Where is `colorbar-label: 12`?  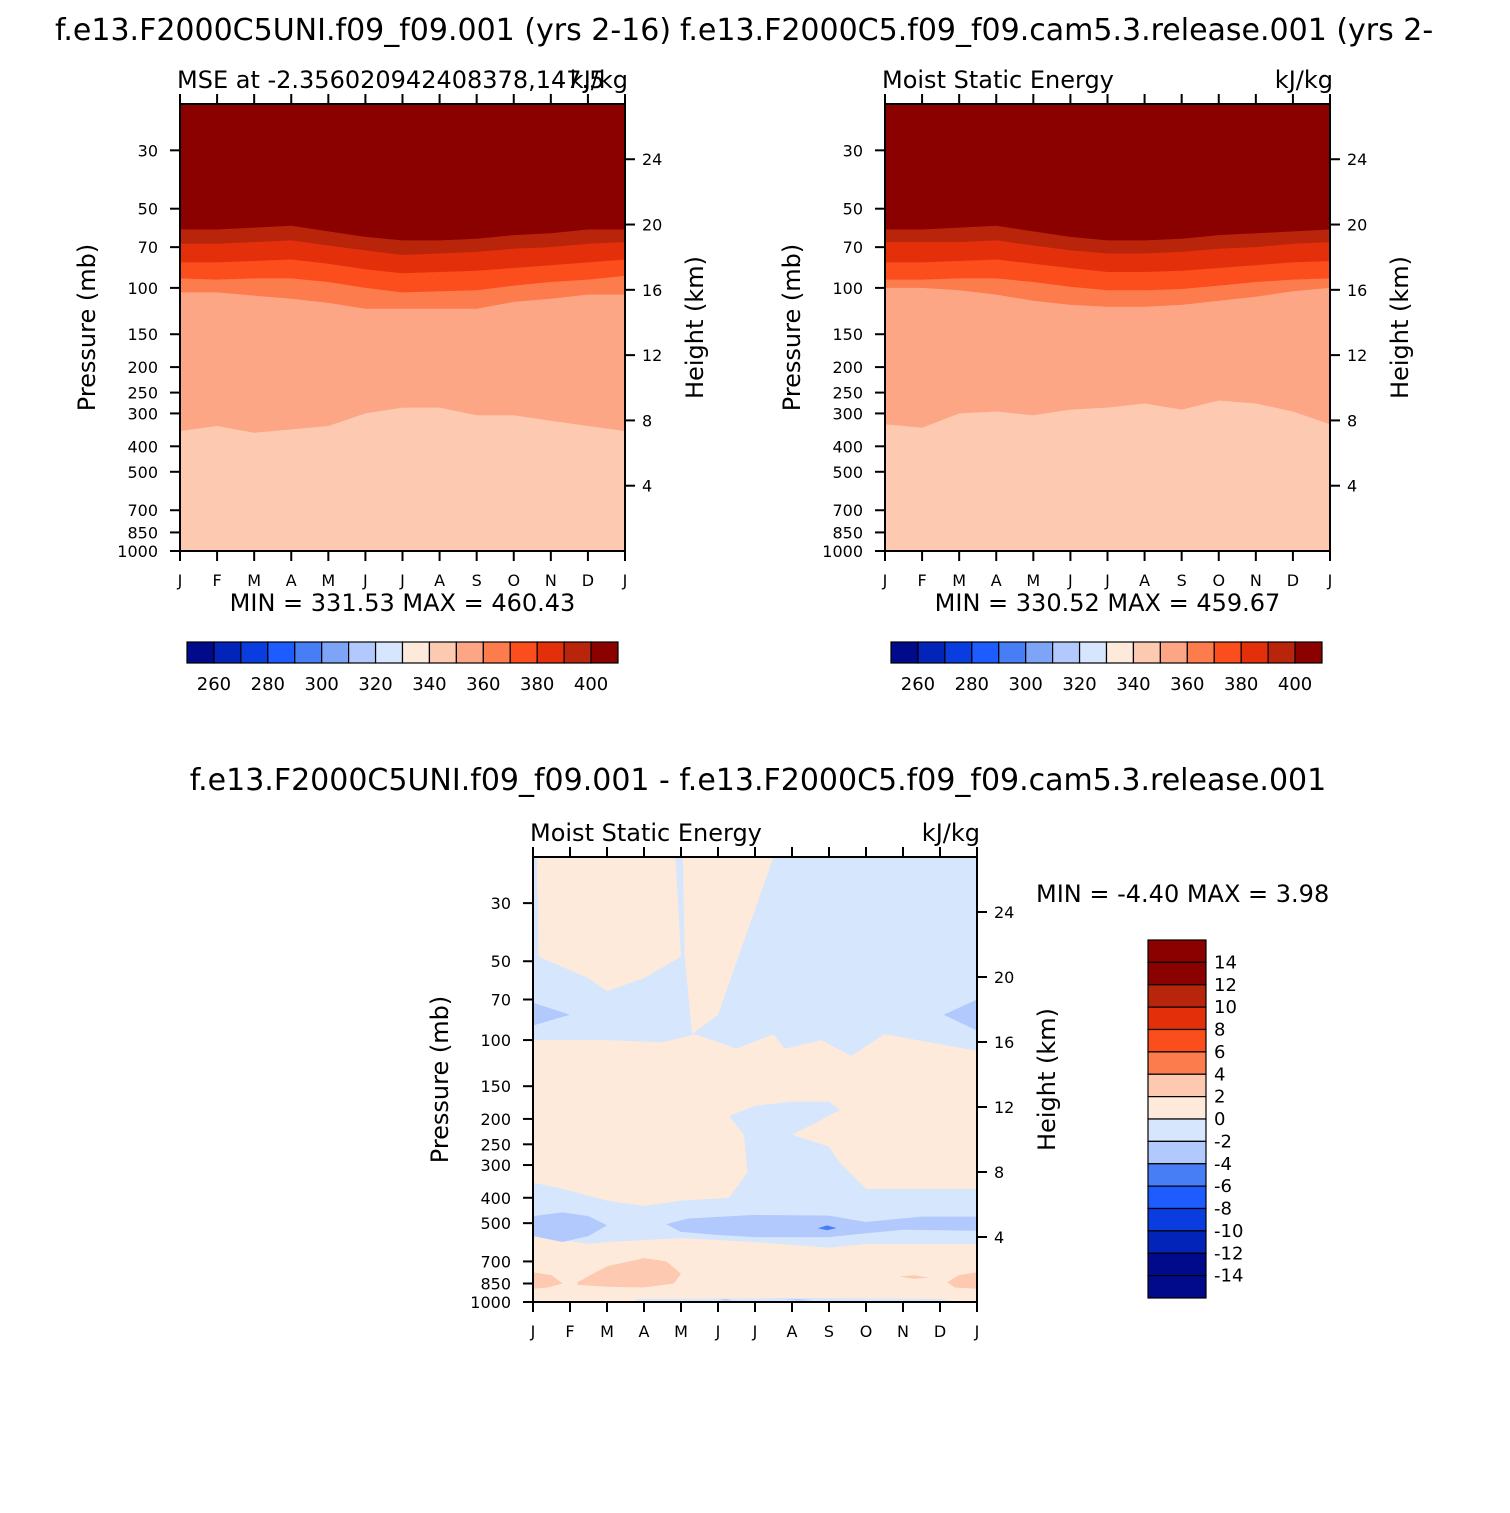 colorbar-label: 12 is located at coordinates (1225, 985).